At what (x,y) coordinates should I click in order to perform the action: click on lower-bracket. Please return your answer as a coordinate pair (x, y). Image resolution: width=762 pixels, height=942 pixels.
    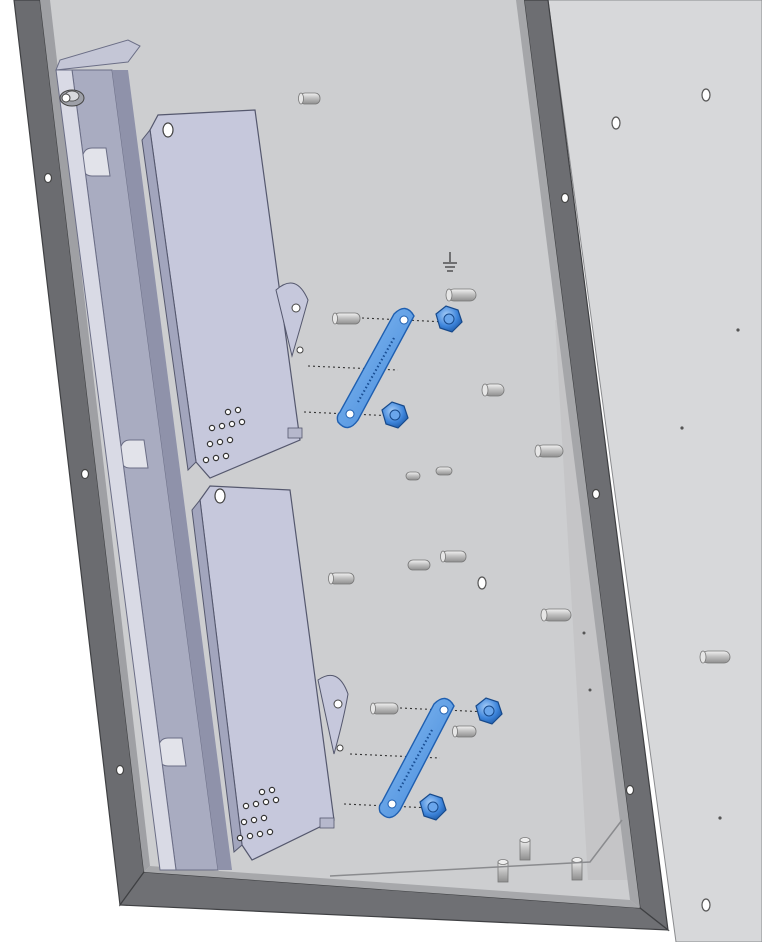
    Looking at the image, I should click on (270, 673).